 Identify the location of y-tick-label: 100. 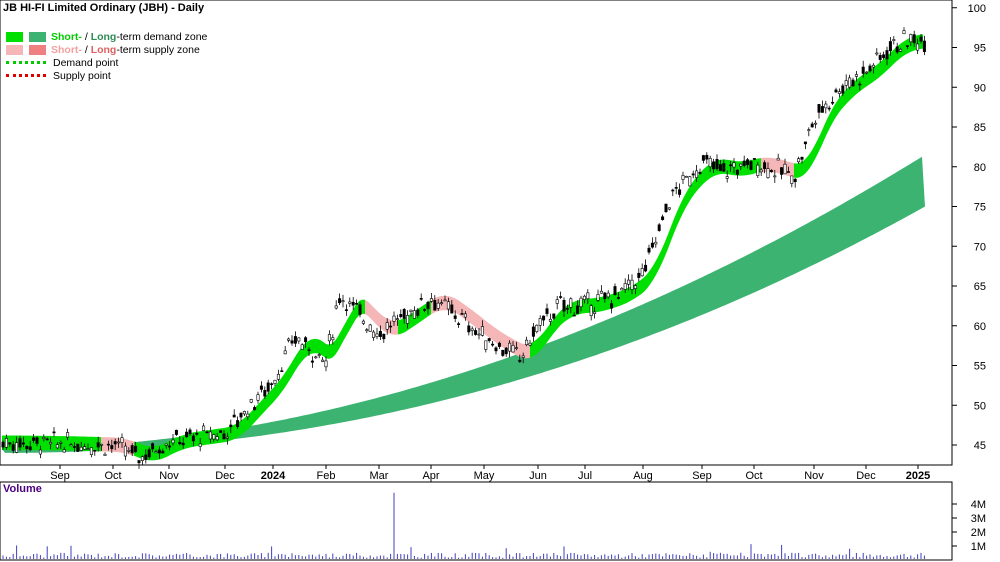
(977, 9).